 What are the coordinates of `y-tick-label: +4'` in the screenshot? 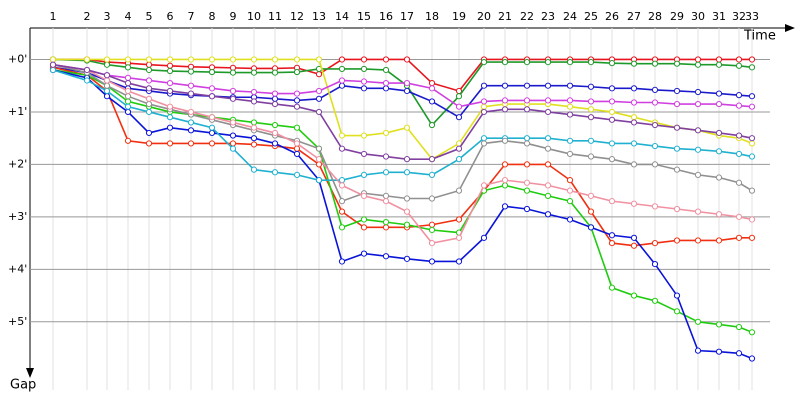 It's located at (17, 268).